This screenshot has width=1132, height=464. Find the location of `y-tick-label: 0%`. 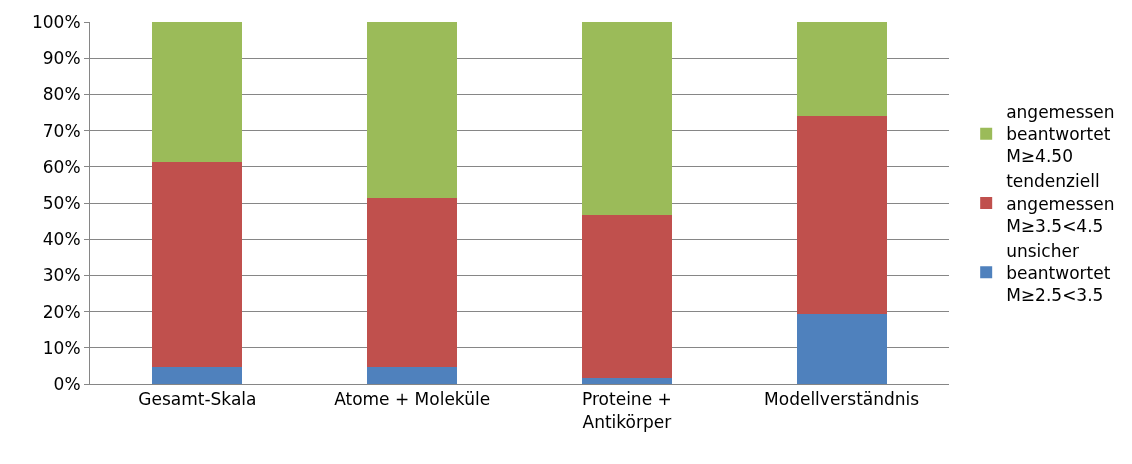

y-tick-label: 0% is located at coordinates (67, 383).